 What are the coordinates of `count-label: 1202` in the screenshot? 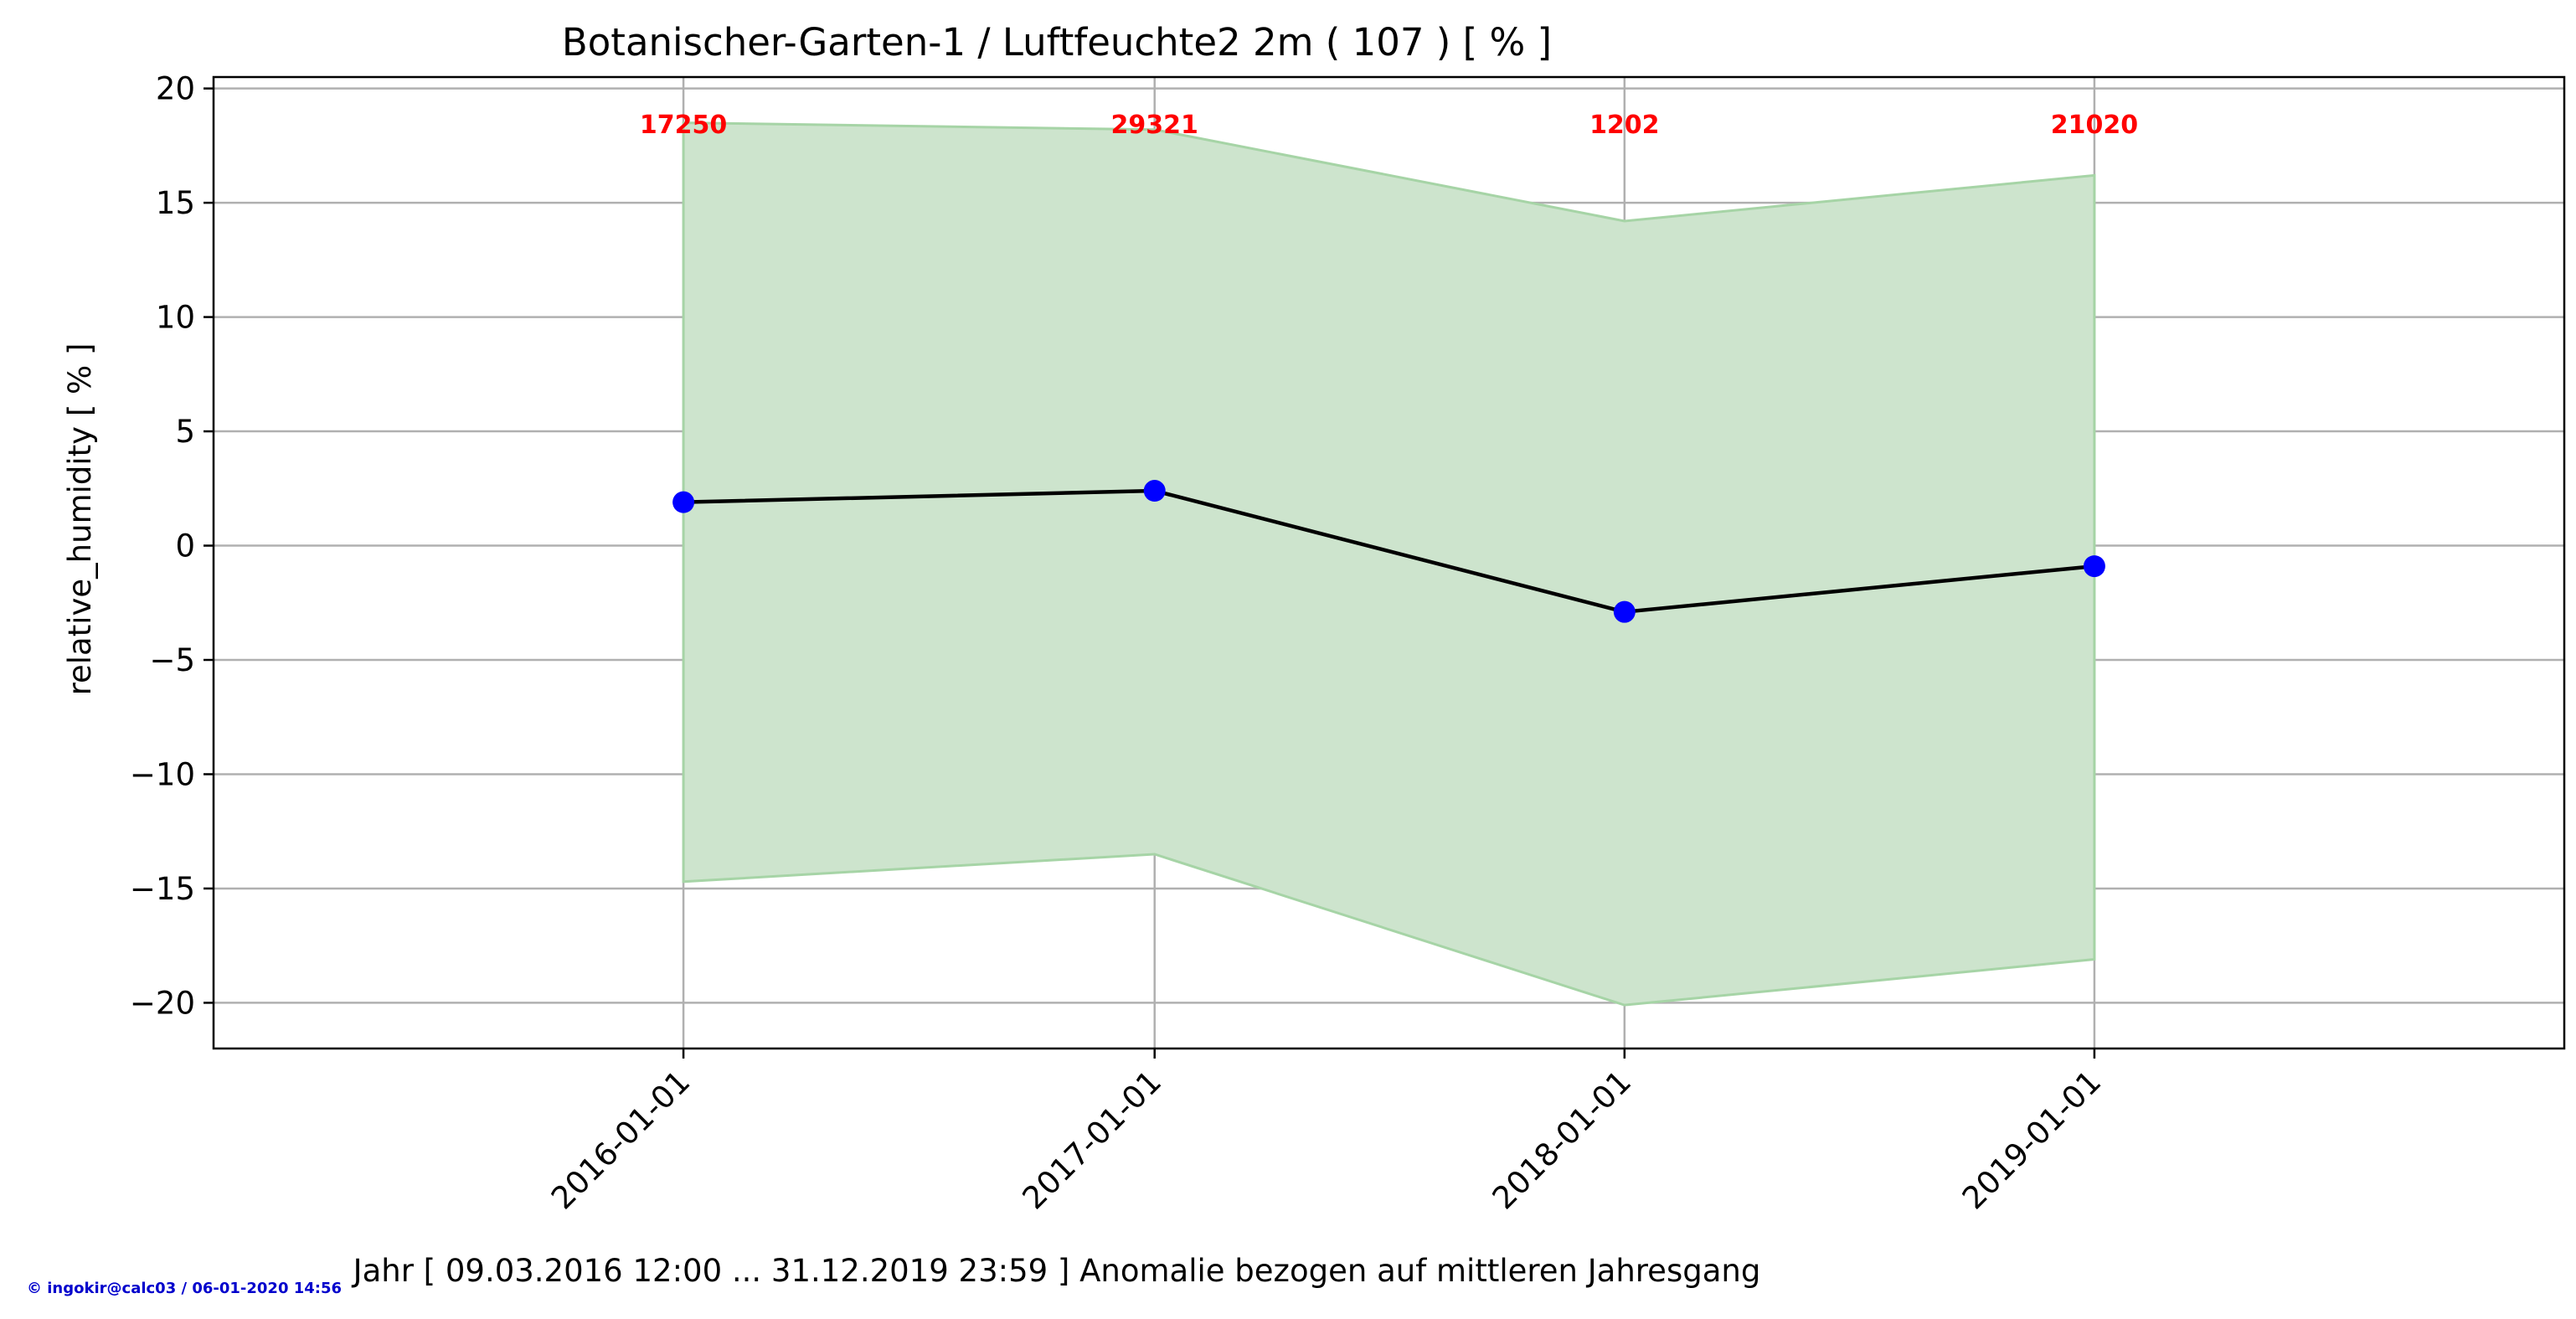 It's located at (1624, 126).